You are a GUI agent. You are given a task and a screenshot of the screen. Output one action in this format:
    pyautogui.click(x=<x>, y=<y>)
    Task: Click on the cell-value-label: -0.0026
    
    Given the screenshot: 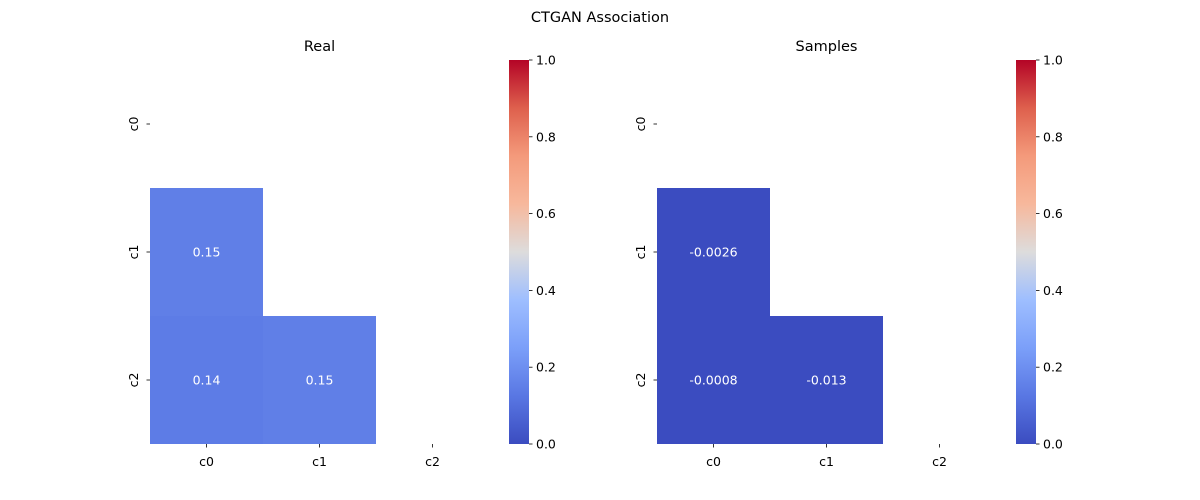 What is the action you would take?
    pyautogui.click(x=713, y=252)
    